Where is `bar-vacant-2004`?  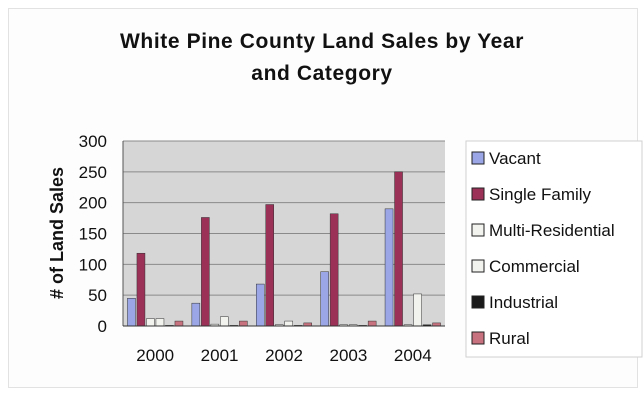
bar-vacant-2004 is located at coordinates (389, 267).